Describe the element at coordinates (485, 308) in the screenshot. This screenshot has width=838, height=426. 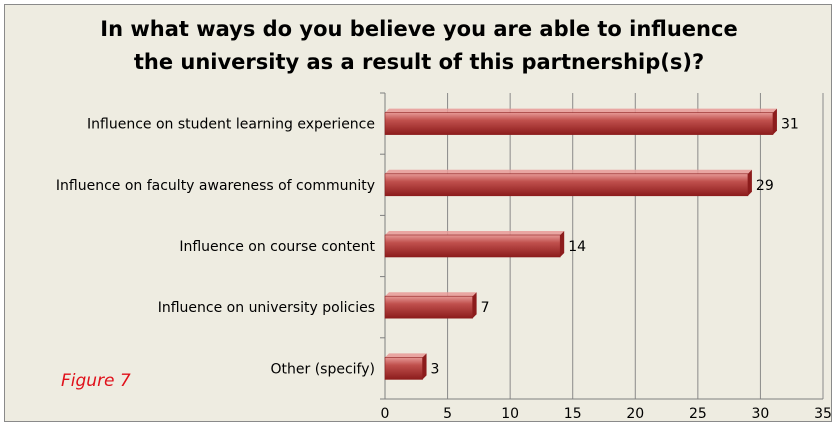
I see `value-label-3: 7` at that location.